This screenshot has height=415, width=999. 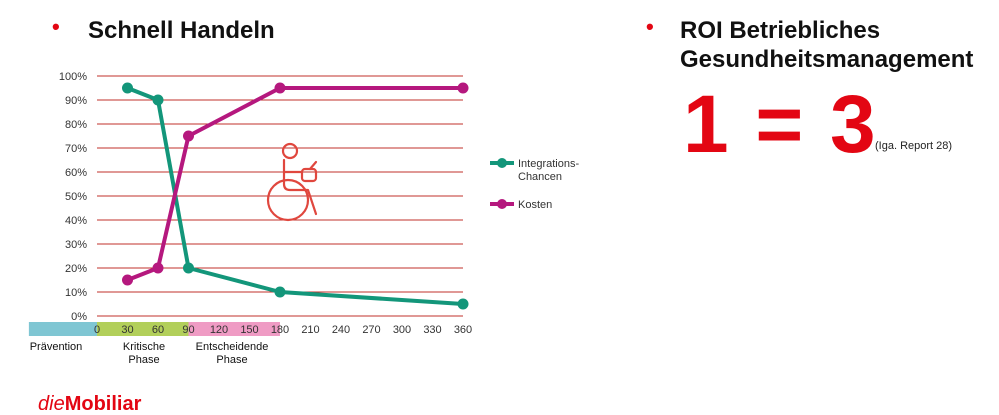 I want to click on phase-label-0: Prävention, so click(x=56, y=347).